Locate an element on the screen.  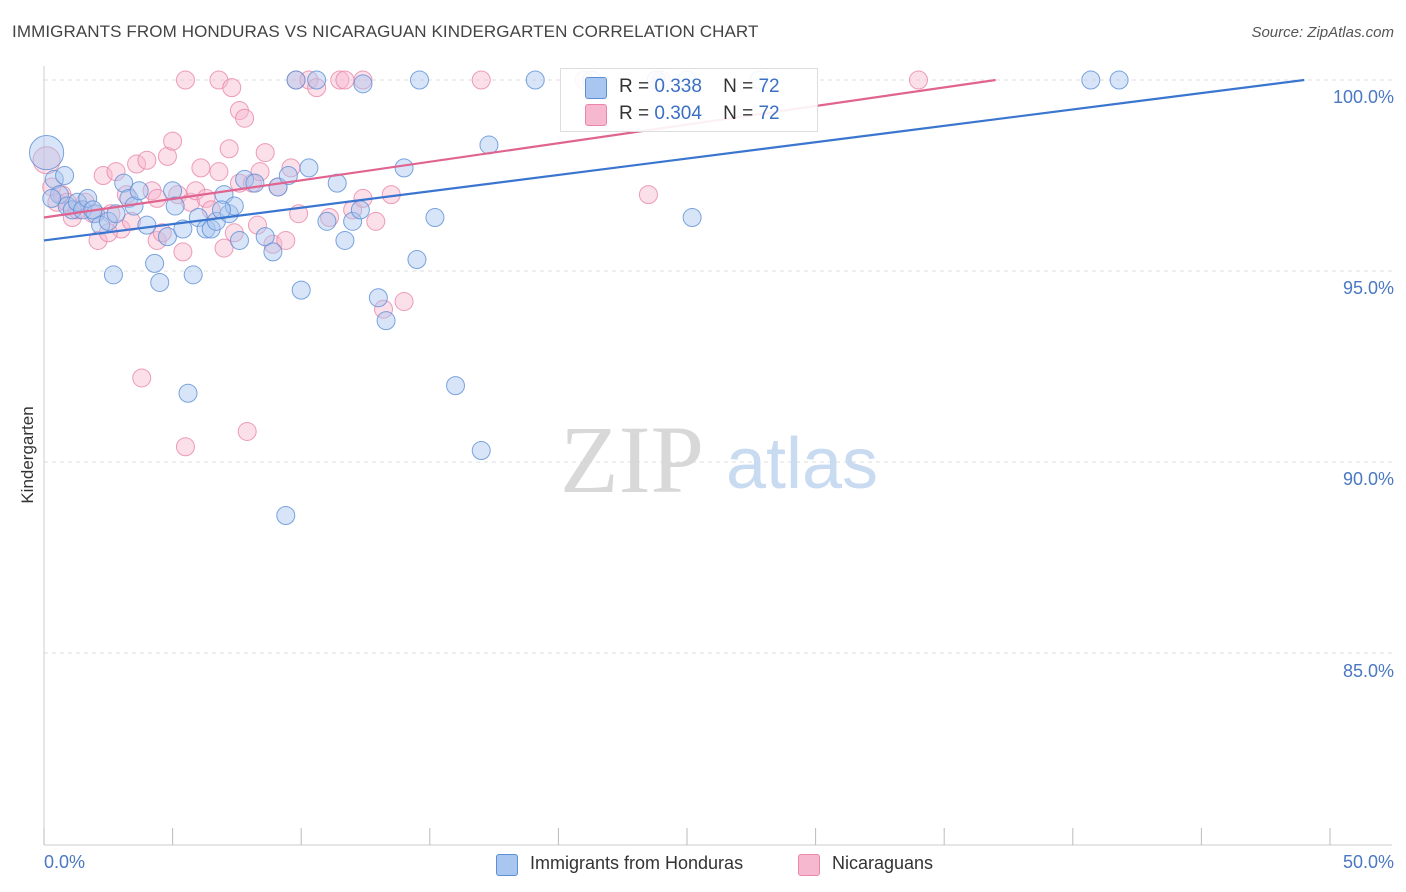
source-credit: Source: ZipAtlas.com is located at coordinates (1322, 32).